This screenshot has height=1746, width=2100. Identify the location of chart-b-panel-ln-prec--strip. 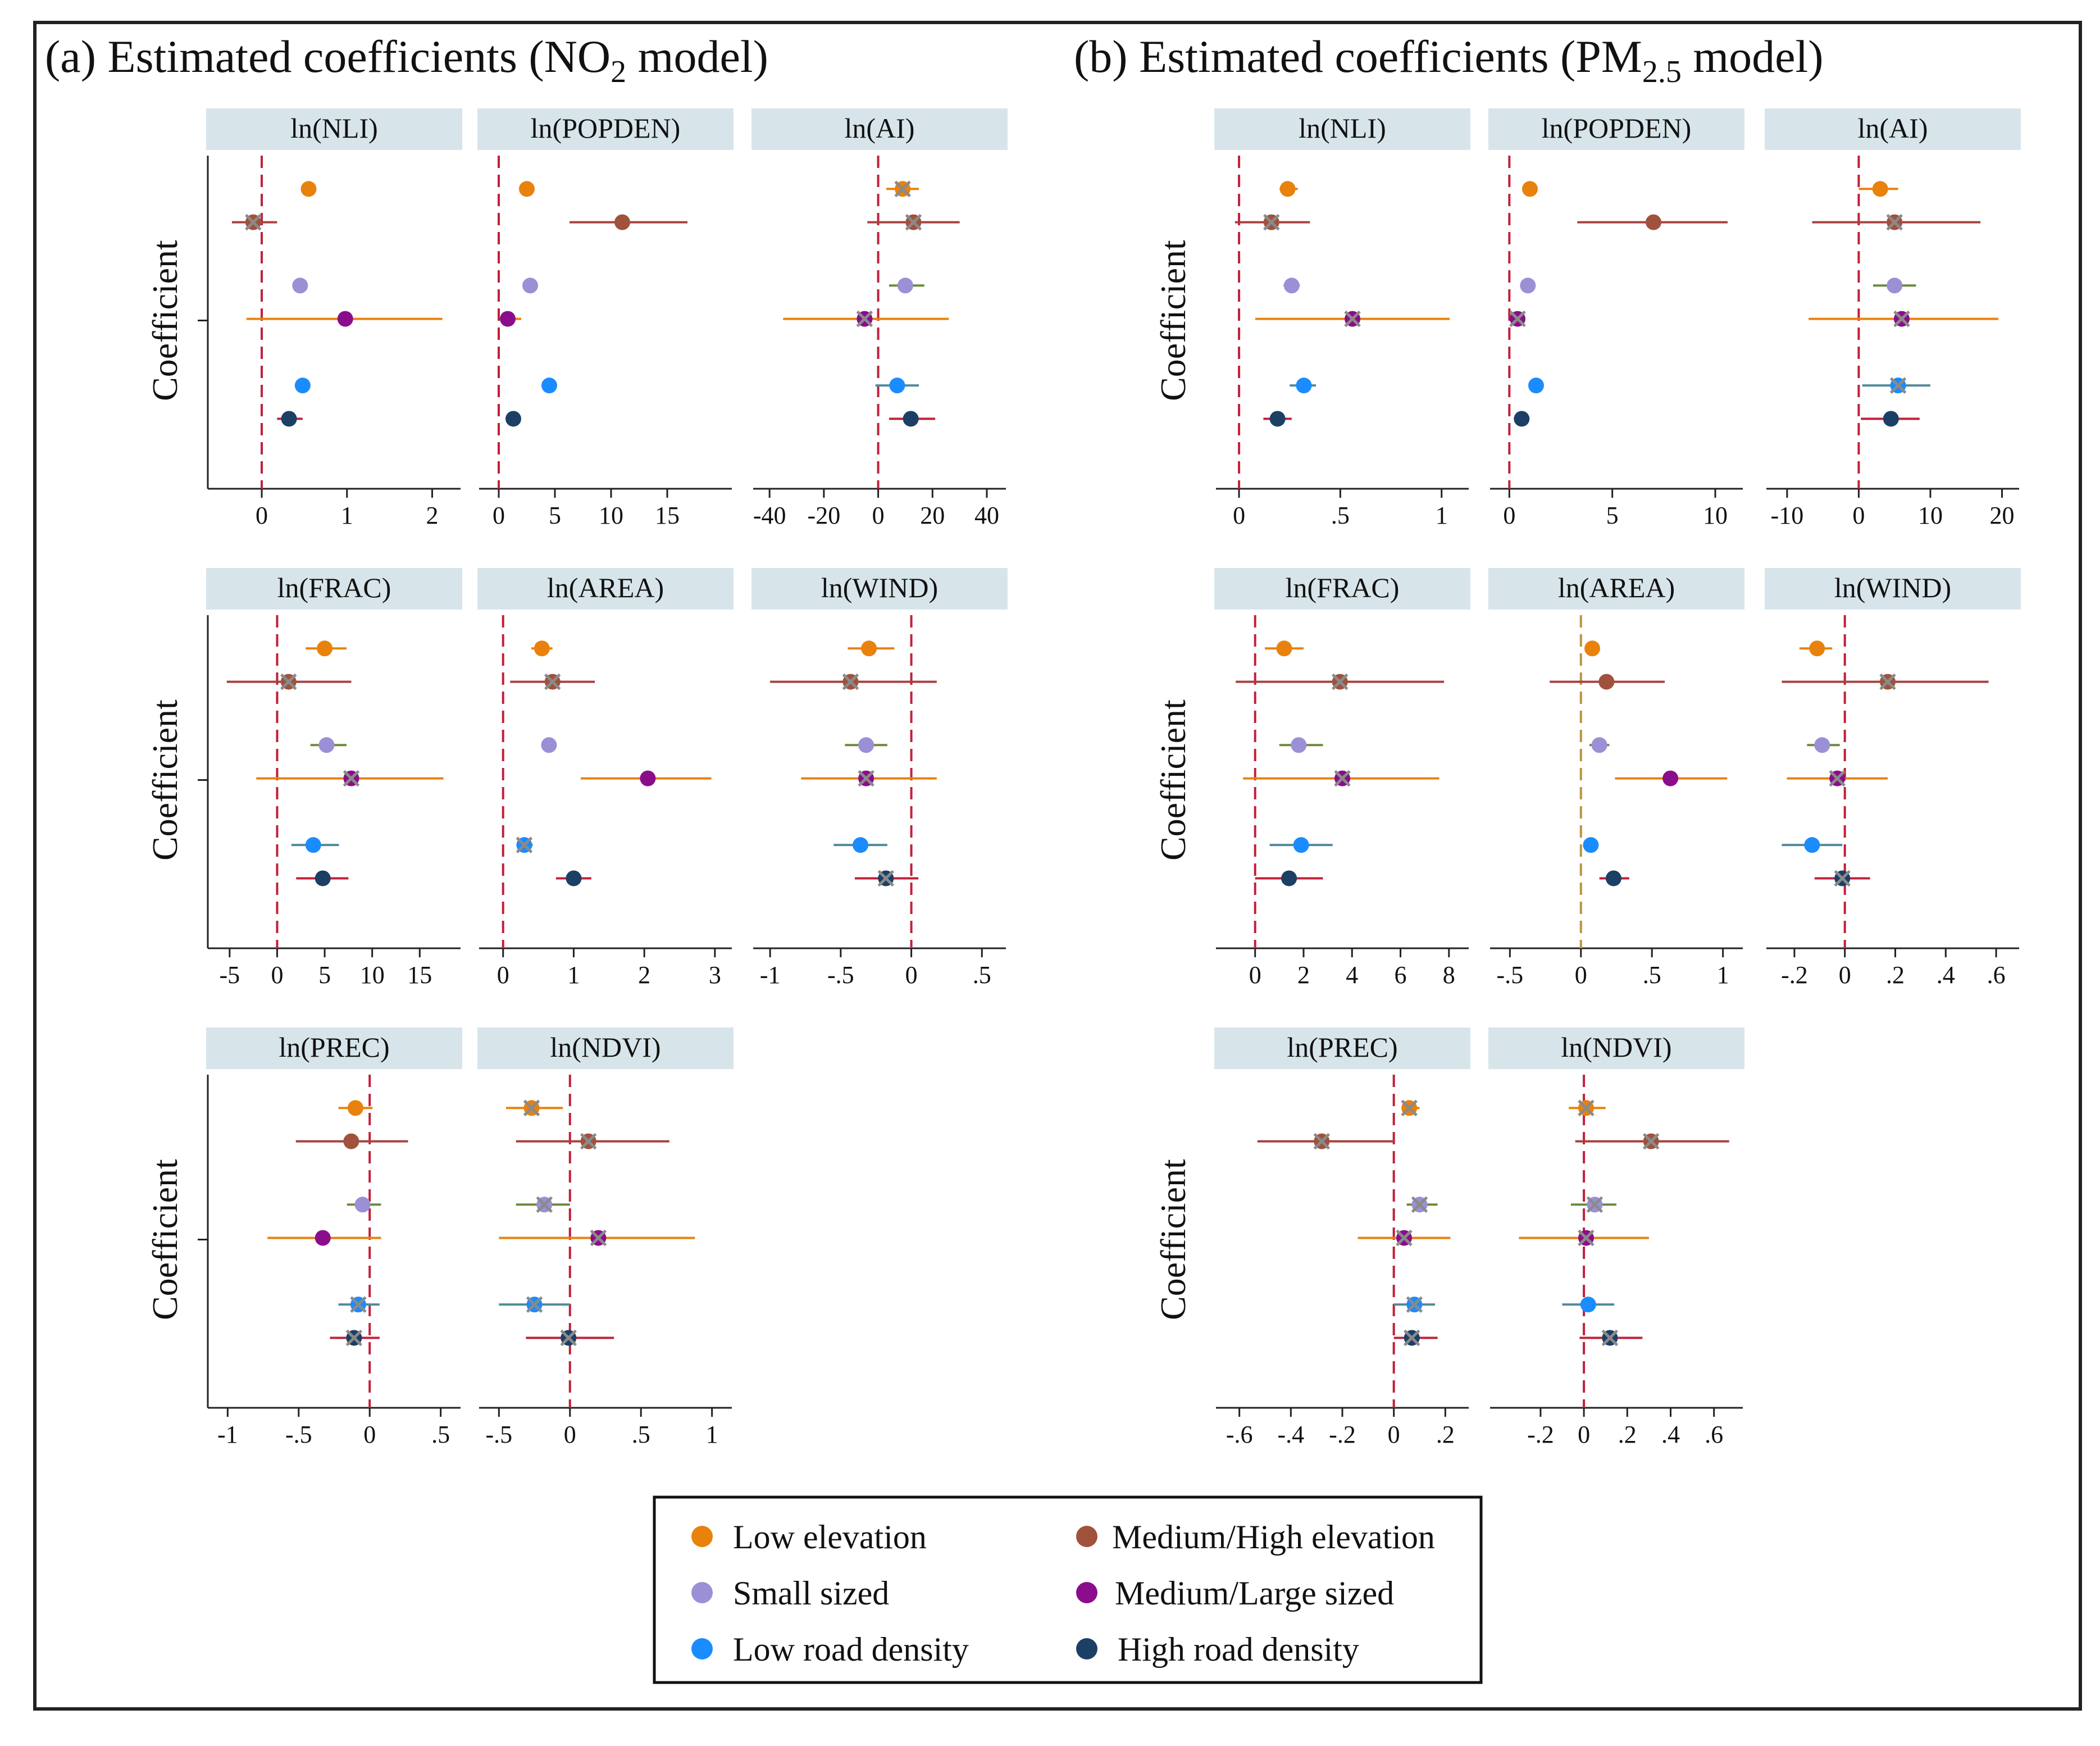
(1342, 1048).